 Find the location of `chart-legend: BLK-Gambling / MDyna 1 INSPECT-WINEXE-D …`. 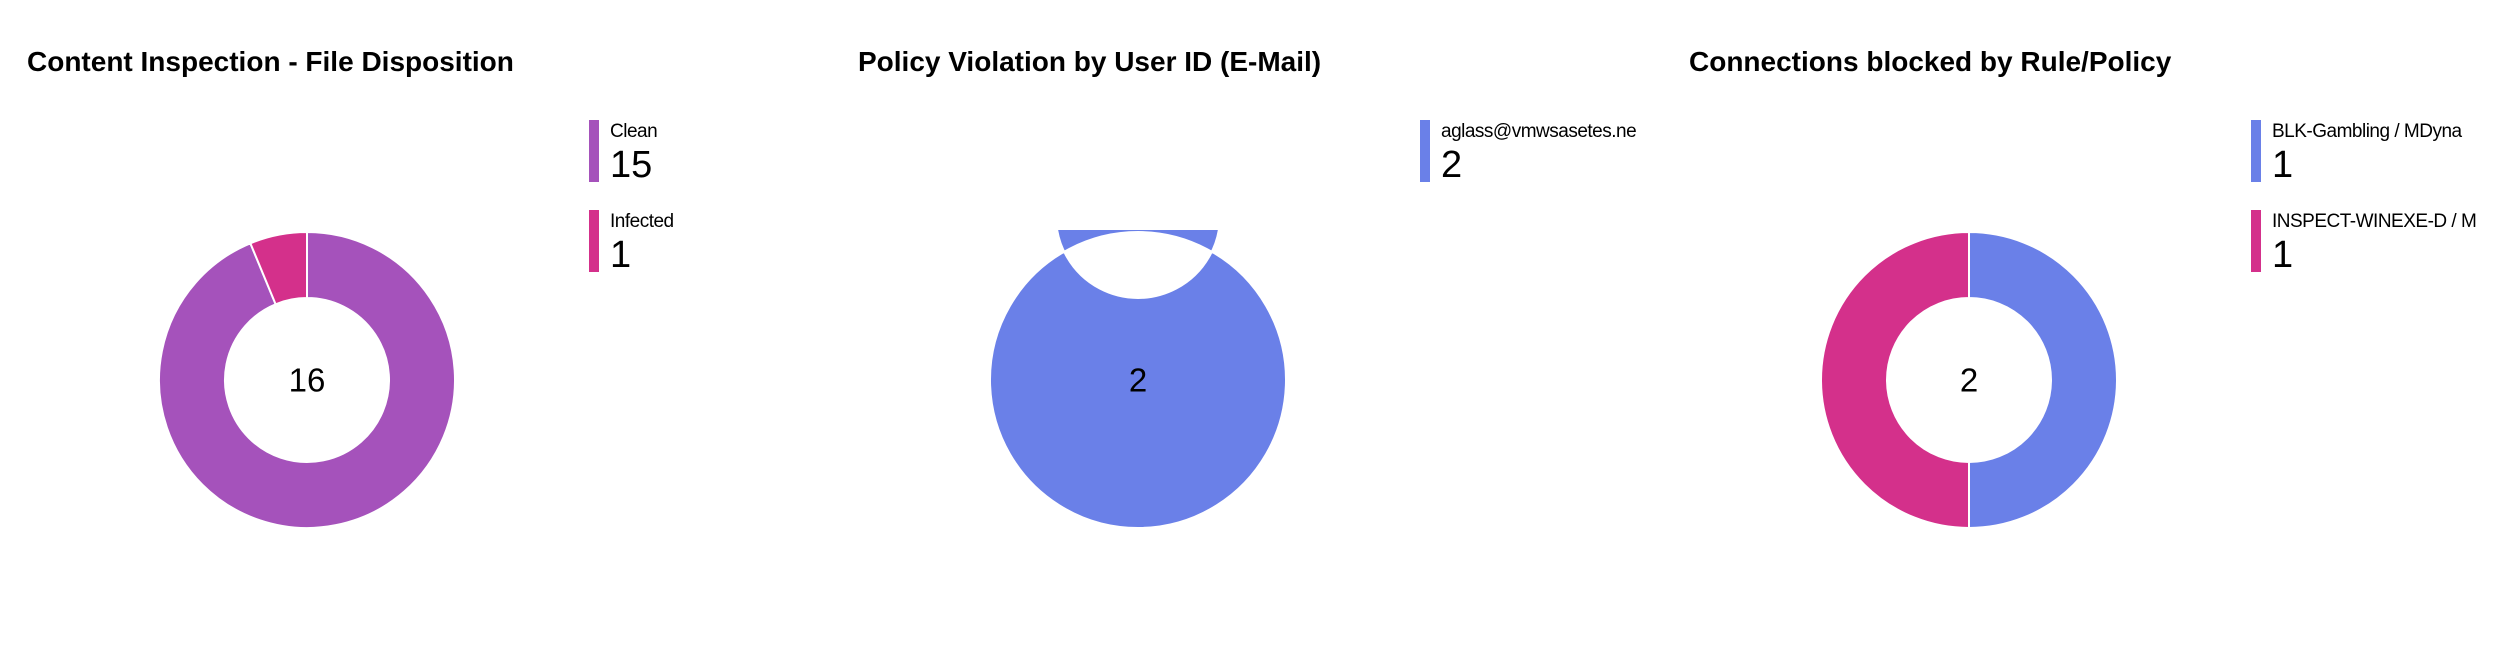

chart-legend: BLK-Gambling / MDyna 1 INSPECT-WINEXE-D … is located at coordinates (2372, 210).